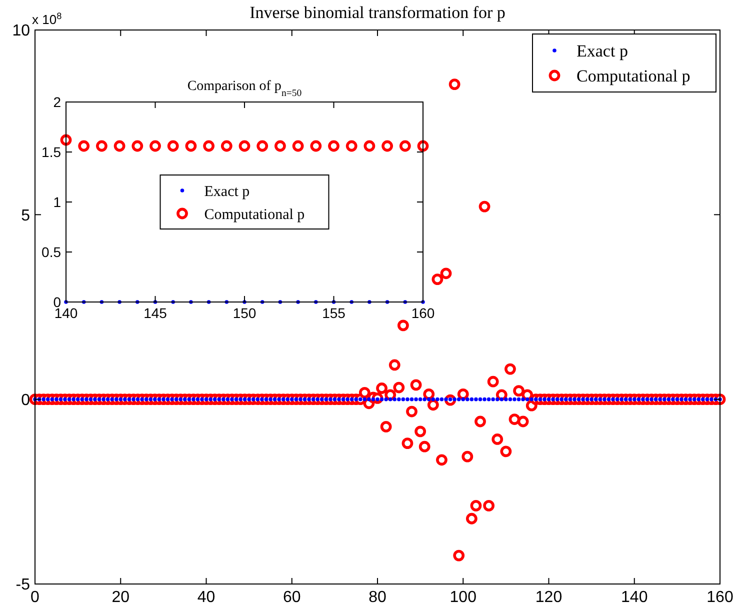  What do you see at coordinates (156, 313) in the screenshot?
I see `x-tick-label: 145` at bounding box center [156, 313].